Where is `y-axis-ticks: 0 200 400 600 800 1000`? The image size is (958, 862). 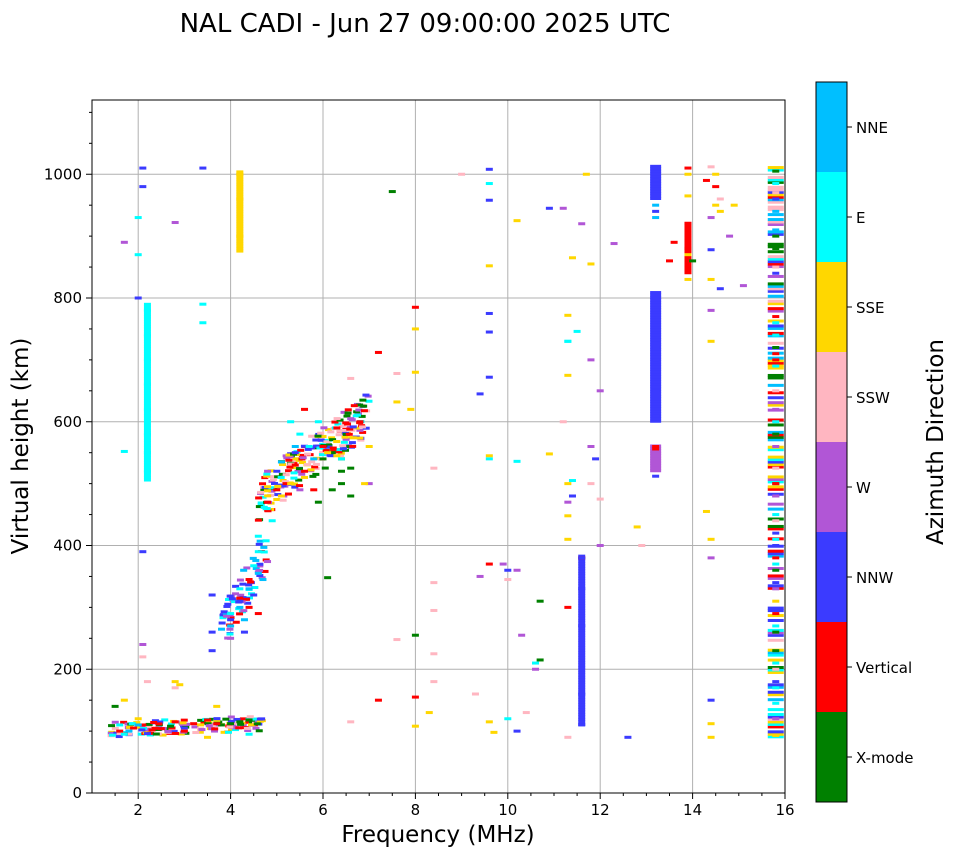
y-axis-ticks: 0 200 400 600 800 1000 is located at coordinates (68, 456).